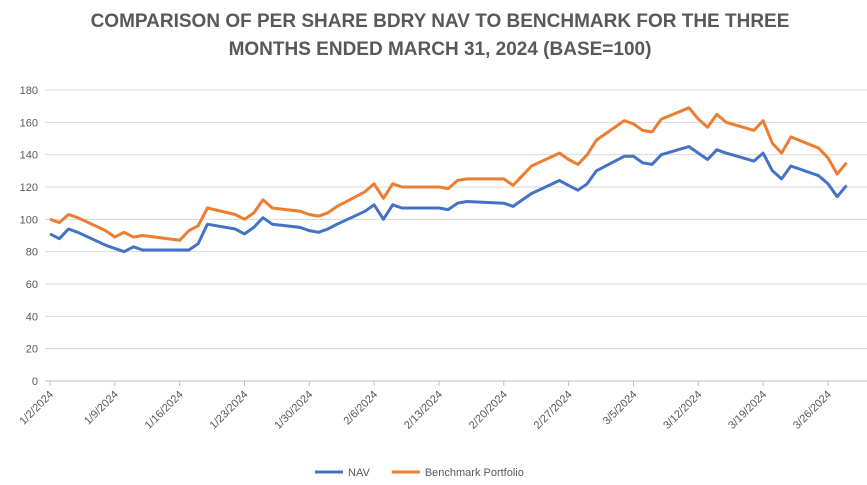  I want to click on y-tick-label: 140, so click(29, 156).